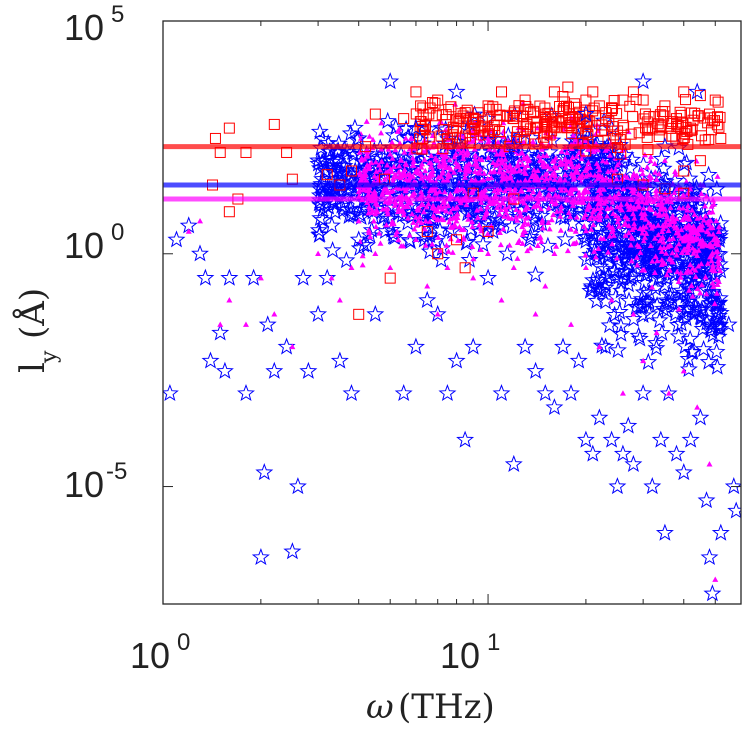 The height and width of the screenshot is (730, 747). Describe the element at coordinates (446, 707) in the screenshot. I see `x-axis-unit: (THz)` at that location.